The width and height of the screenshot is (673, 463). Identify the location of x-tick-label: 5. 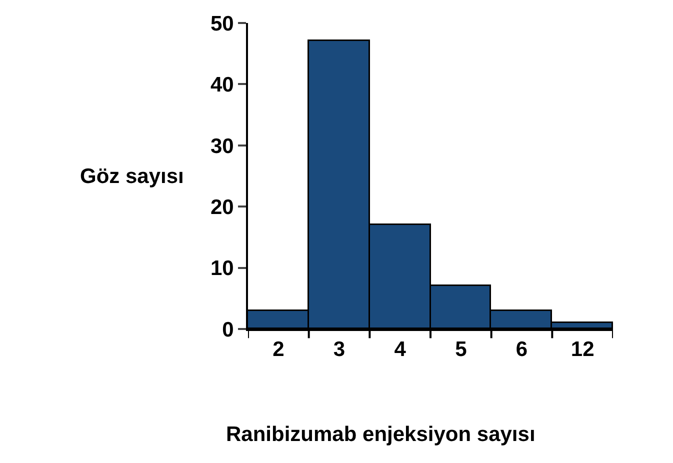
(461, 350).